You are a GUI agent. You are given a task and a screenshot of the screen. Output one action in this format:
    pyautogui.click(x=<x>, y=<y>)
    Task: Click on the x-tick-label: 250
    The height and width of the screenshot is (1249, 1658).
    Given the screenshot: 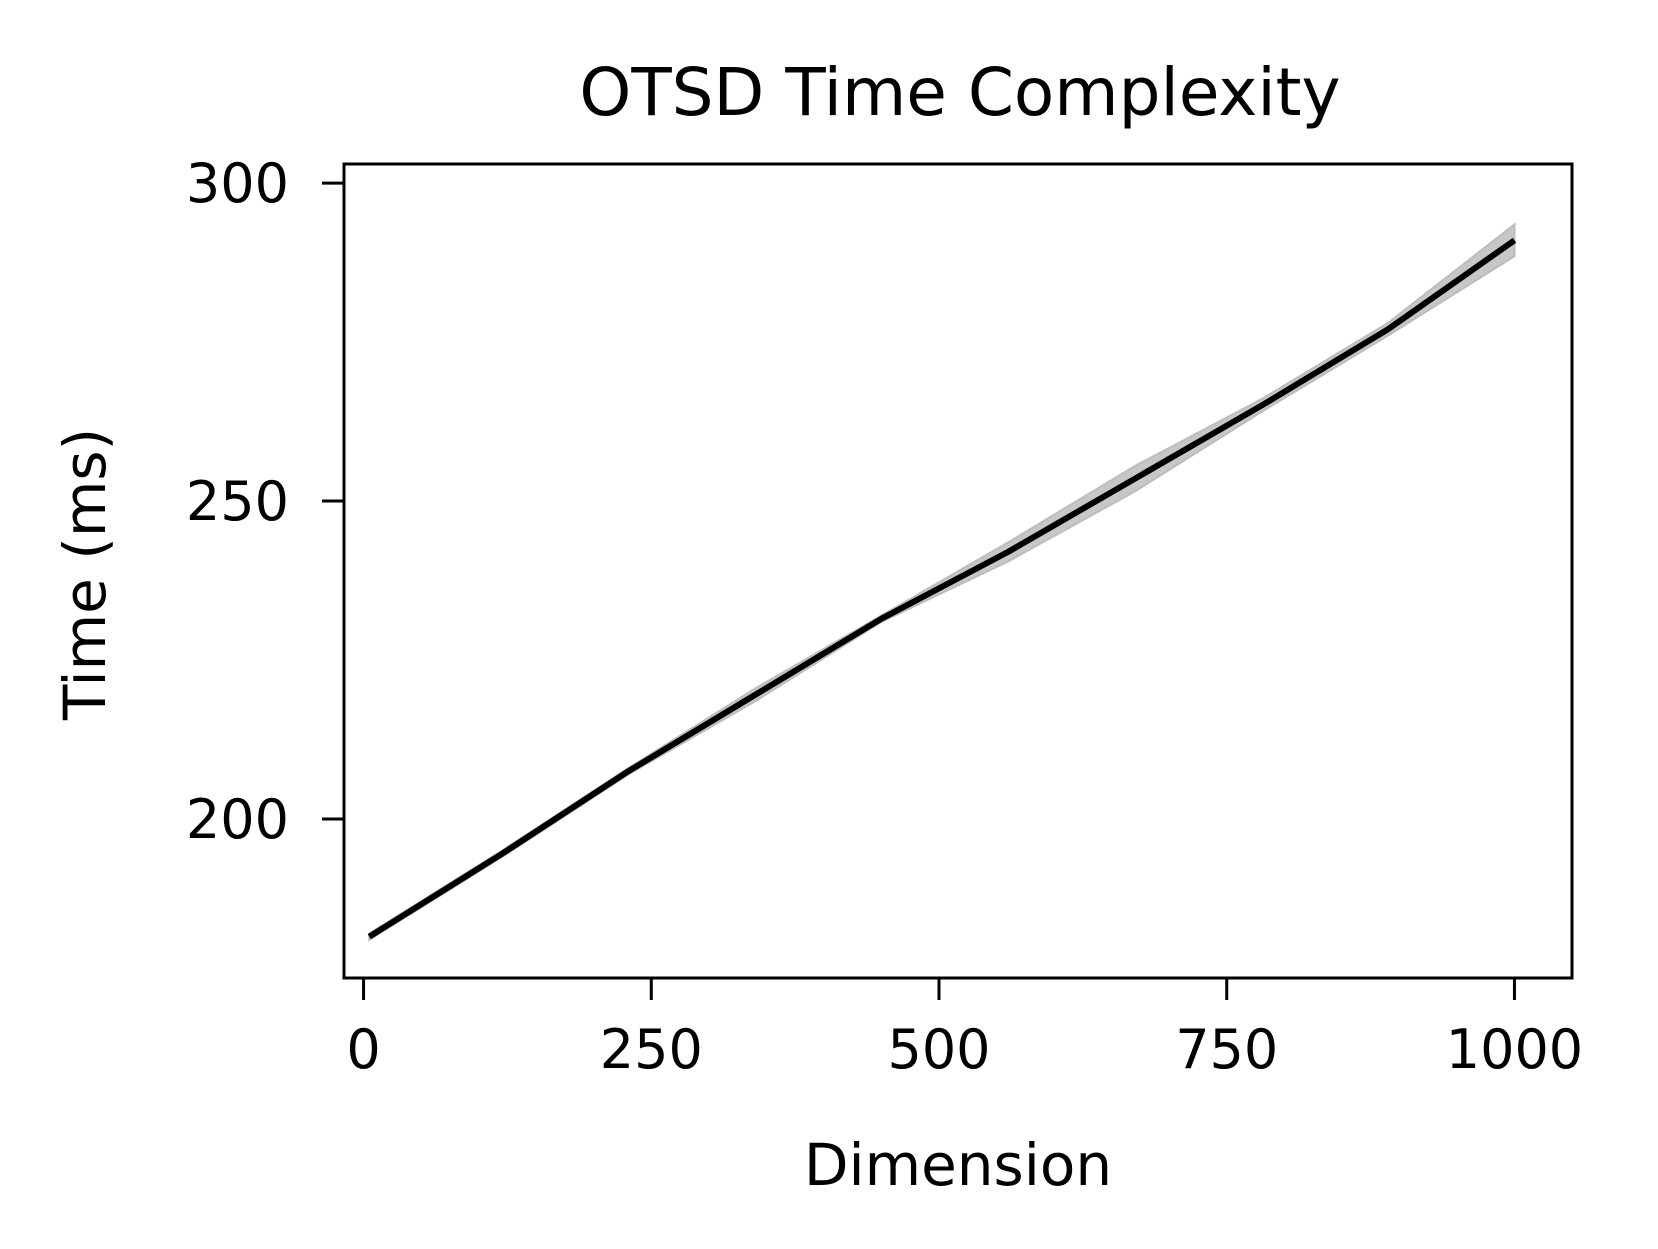 What is the action you would take?
    pyautogui.click(x=651, y=1049)
    